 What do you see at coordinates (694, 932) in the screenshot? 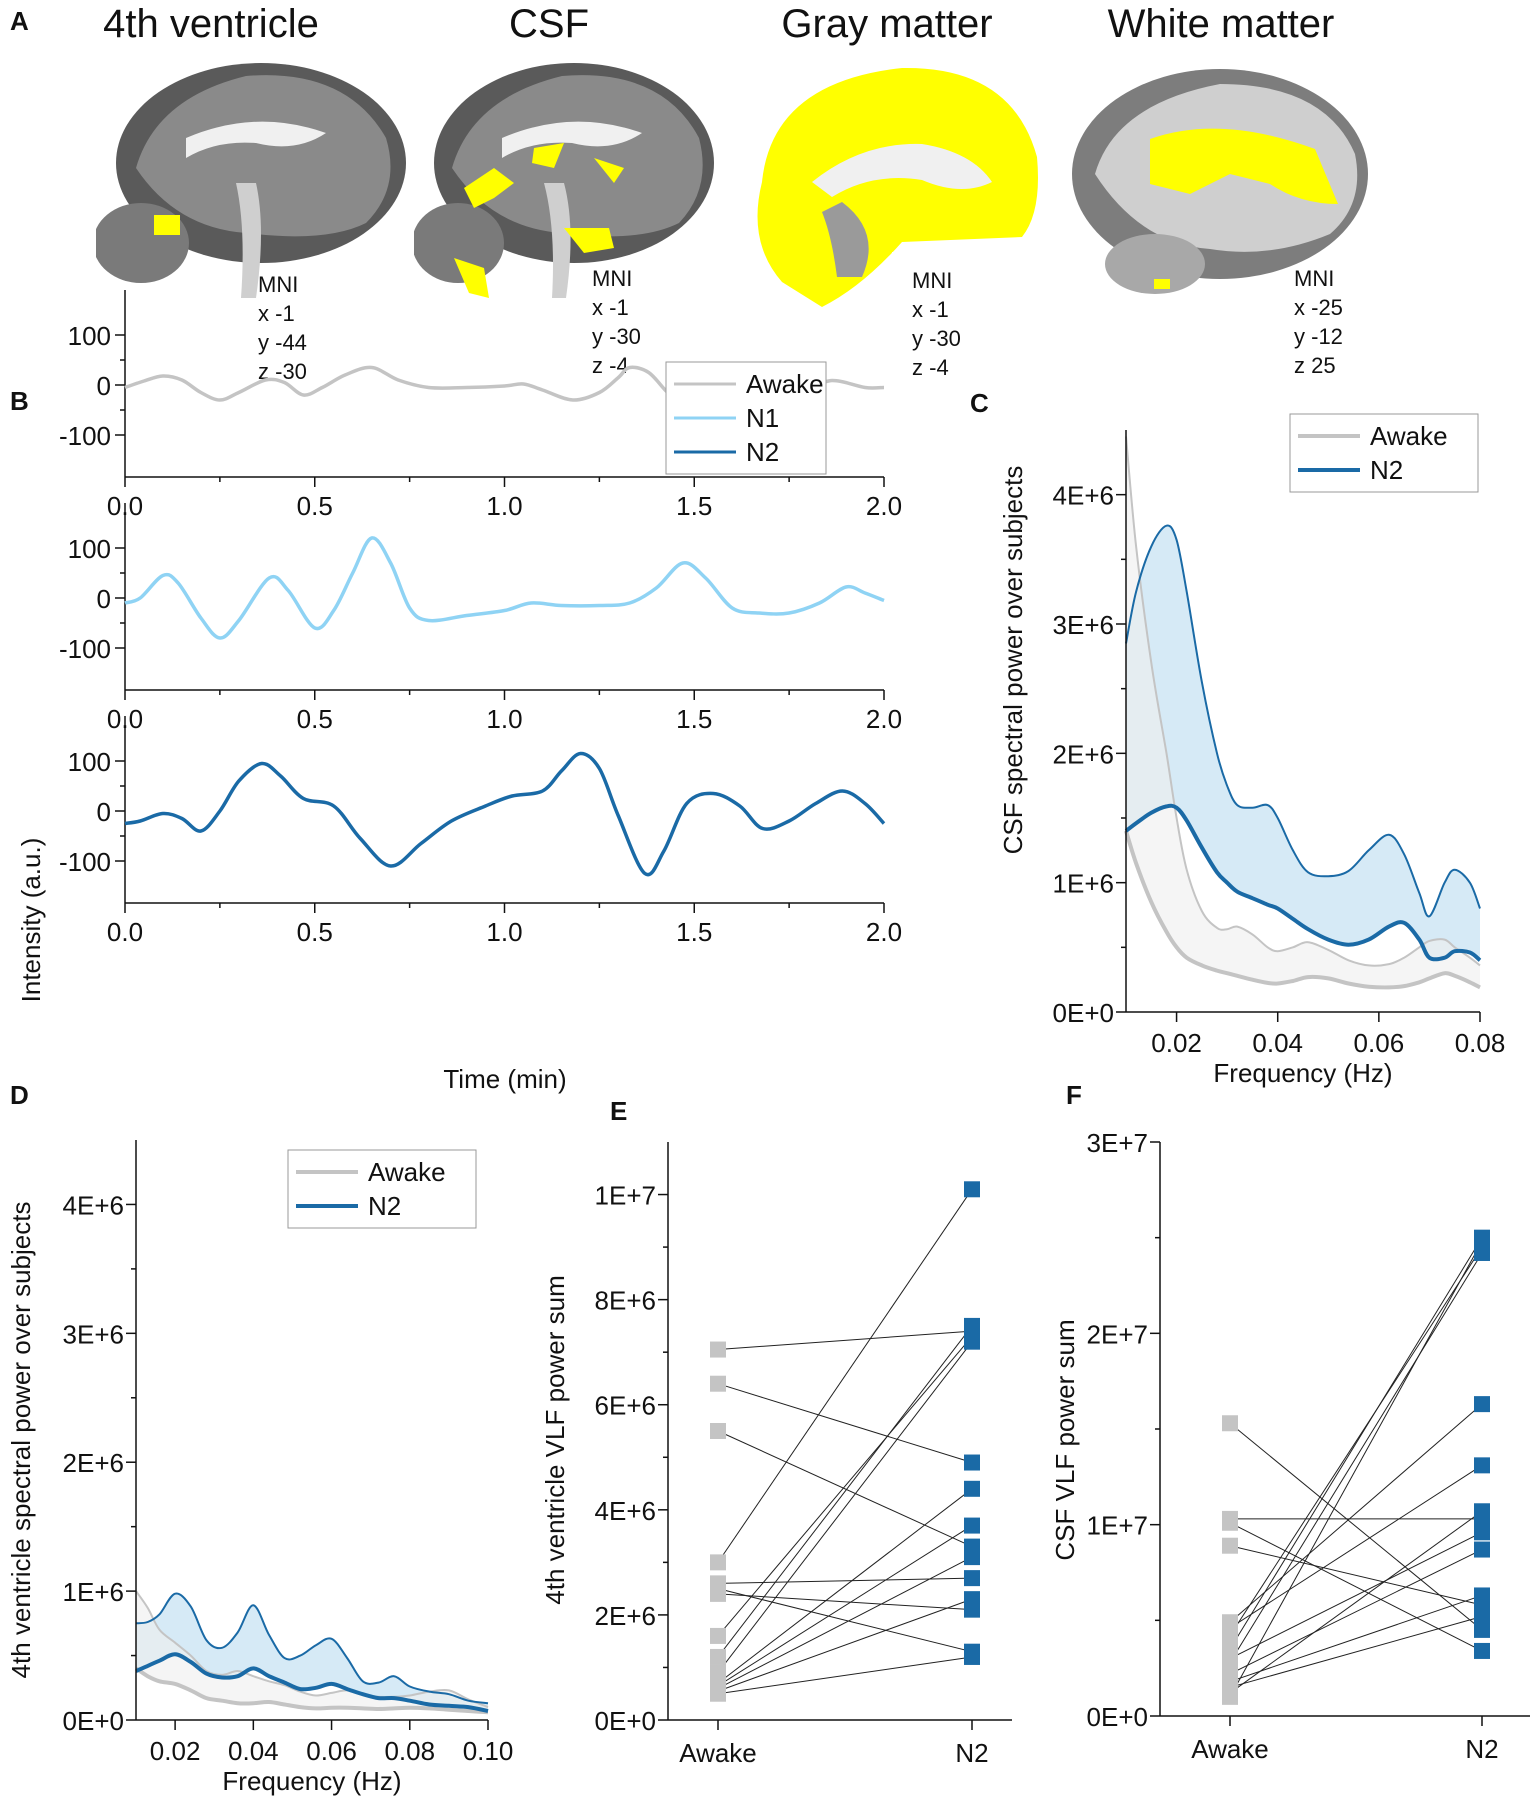
I see `b-xtick-label: 1.5` at bounding box center [694, 932].